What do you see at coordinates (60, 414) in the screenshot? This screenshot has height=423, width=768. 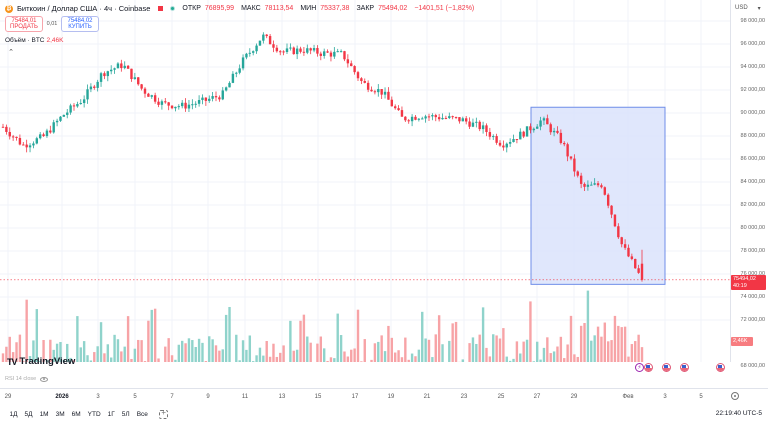 I see `range-3m: 3М` at bounding box center [60, 414].